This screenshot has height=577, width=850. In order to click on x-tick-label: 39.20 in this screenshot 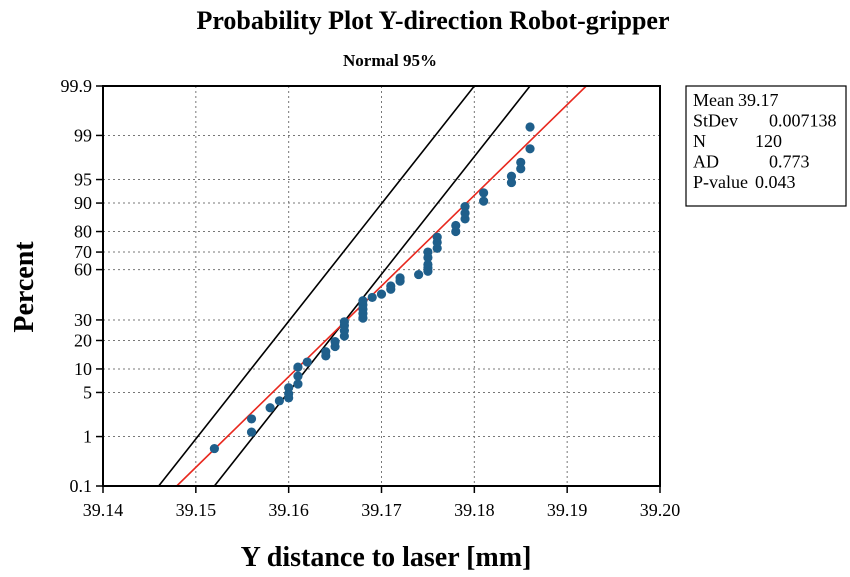, I will do `click(660, 510)`.